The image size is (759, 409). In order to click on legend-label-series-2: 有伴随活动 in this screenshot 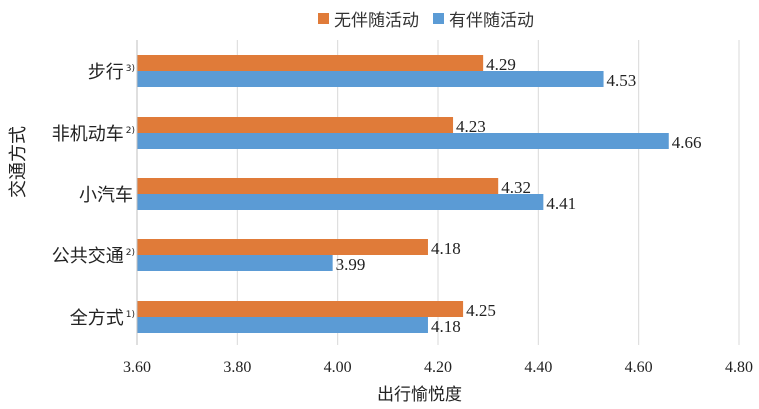, I will do `click(491, 21)`.